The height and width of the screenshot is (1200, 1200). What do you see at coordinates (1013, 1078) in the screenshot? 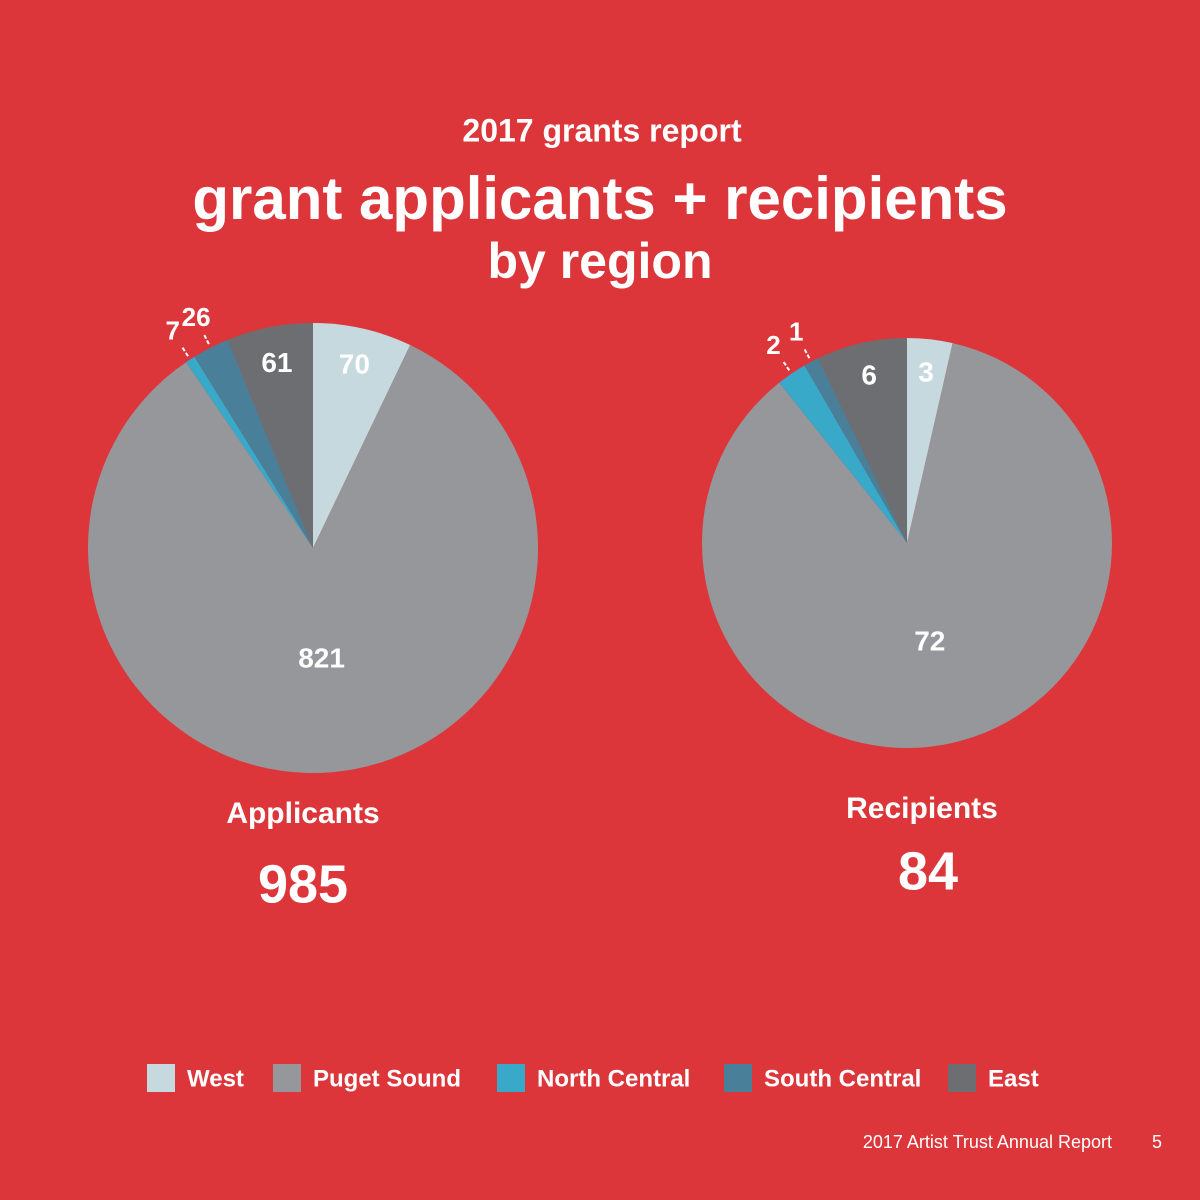
I see `legend-label: East` at bounding box center [1013, 1078].